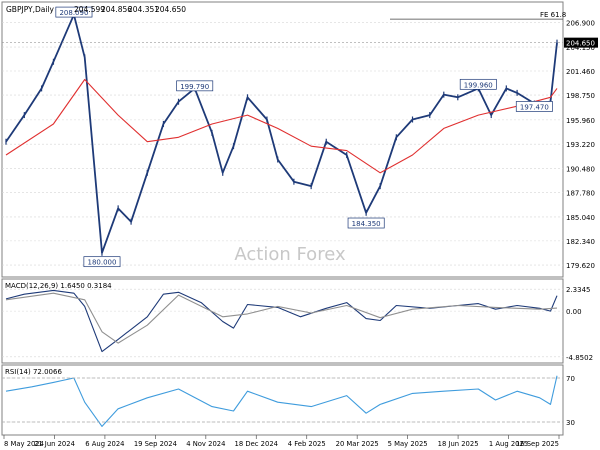  I want to click on x-tick-label: 1 Aug 2025, so click(508, 444).